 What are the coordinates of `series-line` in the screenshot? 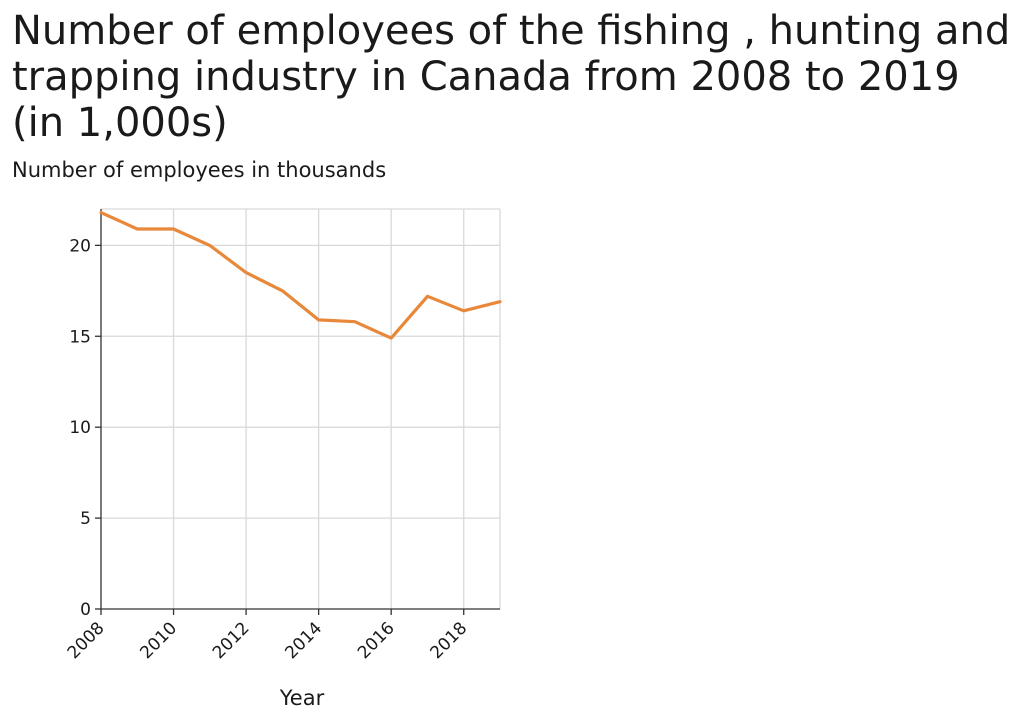 It's located at (300, 275).